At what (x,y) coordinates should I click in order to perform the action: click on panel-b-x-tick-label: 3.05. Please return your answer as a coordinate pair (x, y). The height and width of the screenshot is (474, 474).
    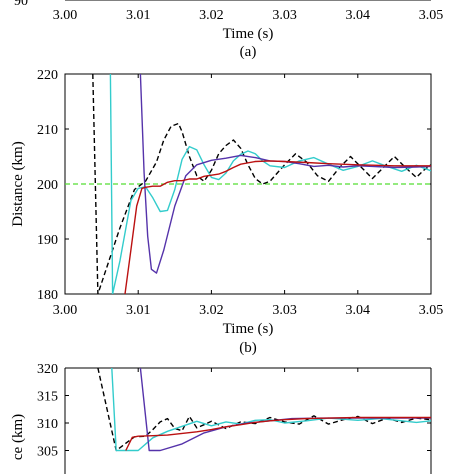
    Looking at the image, I should click on (431, 310).